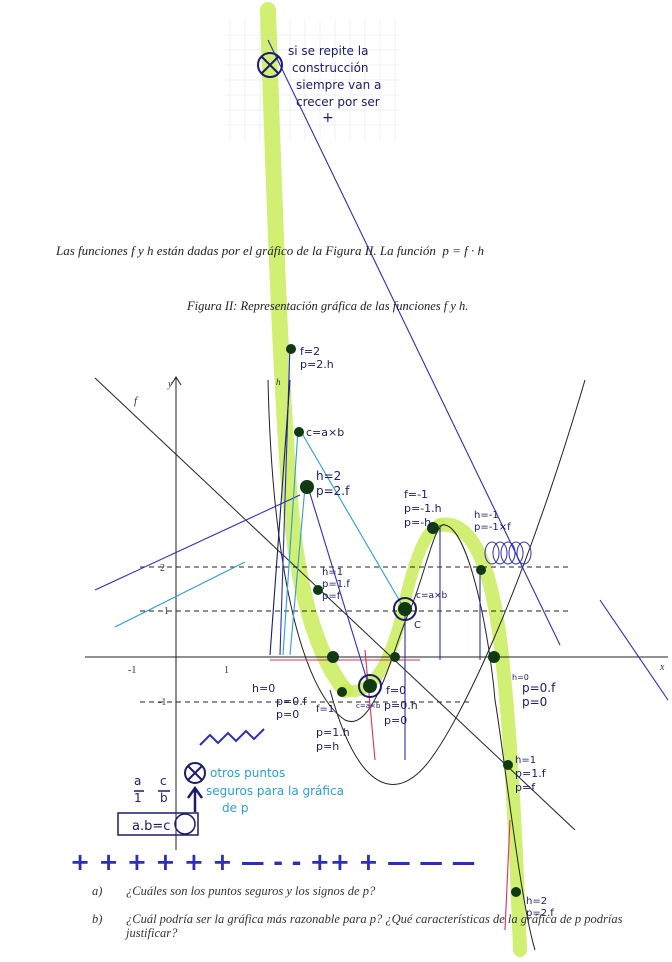 This screenshot has width=672, height=962. Describe the element at coordinates (292, 701) in the screenshot. I see `ann-h0-b: p=0.f` at that location.